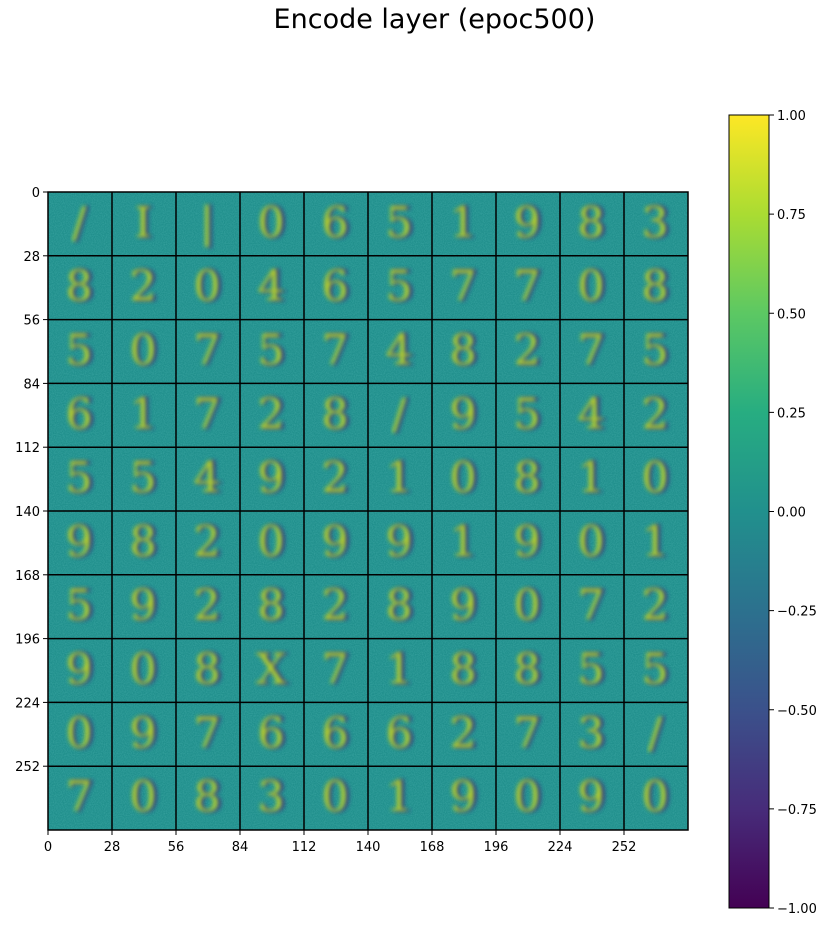  Describe the element at coordinates (337, 670) in the screenshot. I see `weight-tile: 77` at that location.